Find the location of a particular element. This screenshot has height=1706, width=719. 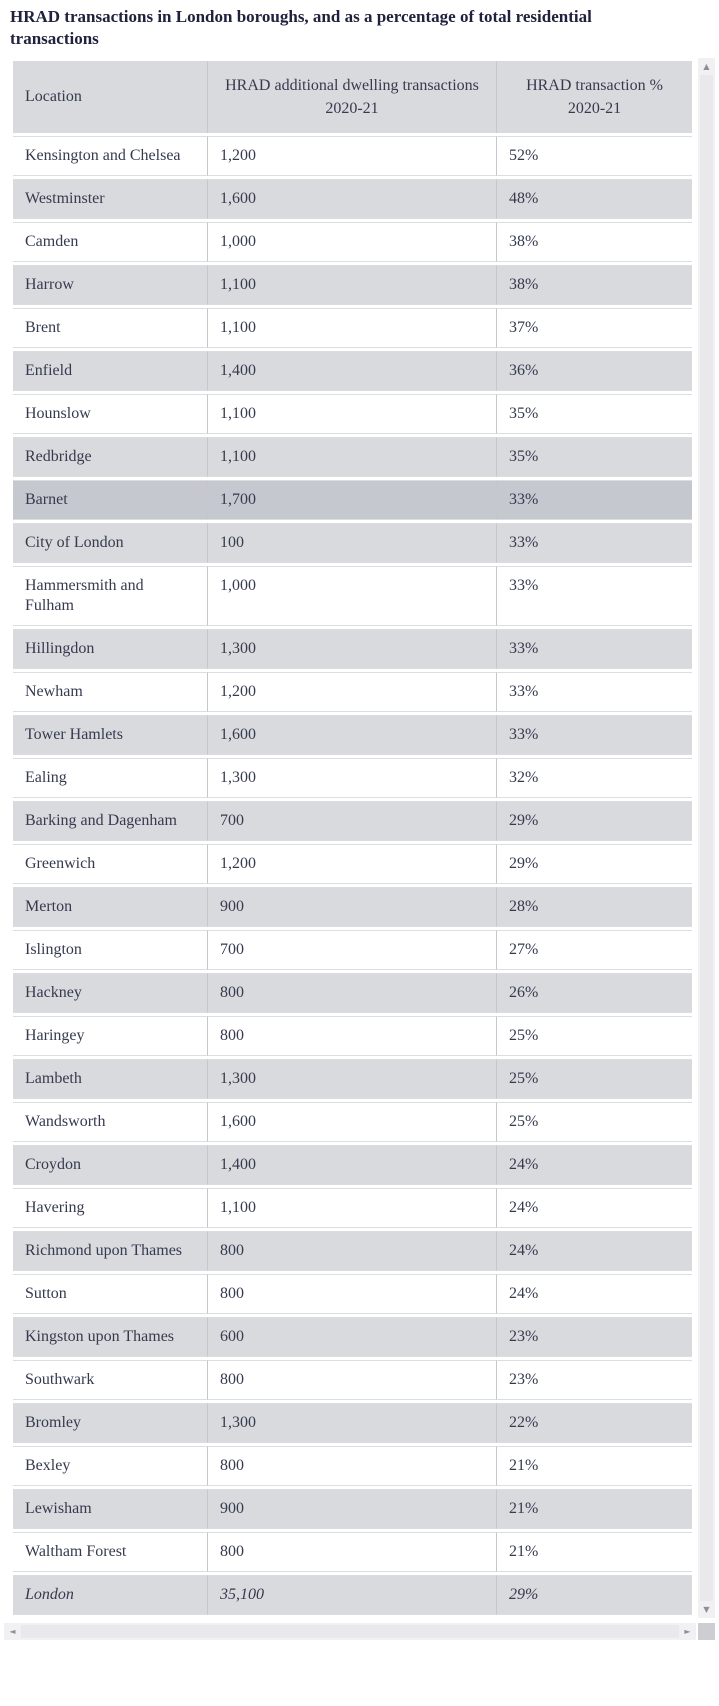

cell-location: Newham is located at coordinates (110, 691).